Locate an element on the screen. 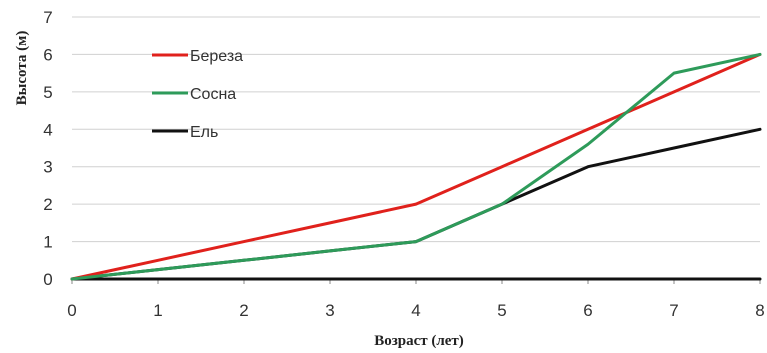 The height and width of the screenshot is (353, 767). legend-label: Сосна is located at coordinates (213, 94).